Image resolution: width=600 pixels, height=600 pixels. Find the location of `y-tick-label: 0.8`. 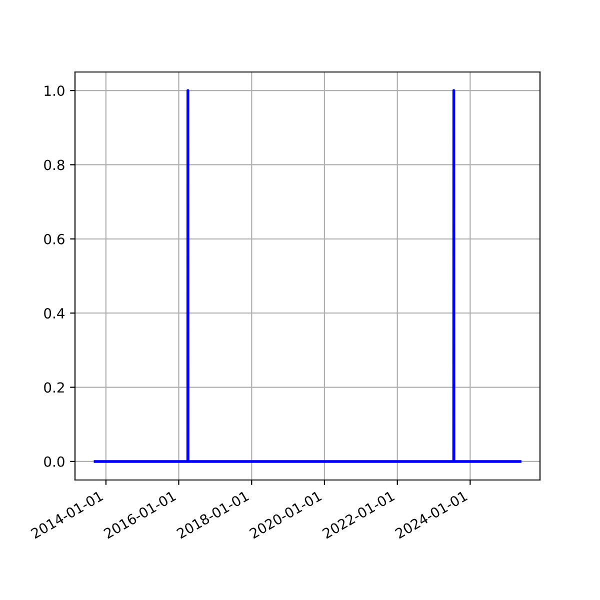

y-tick-label: 0.8 is located at coordinates (54, 165).